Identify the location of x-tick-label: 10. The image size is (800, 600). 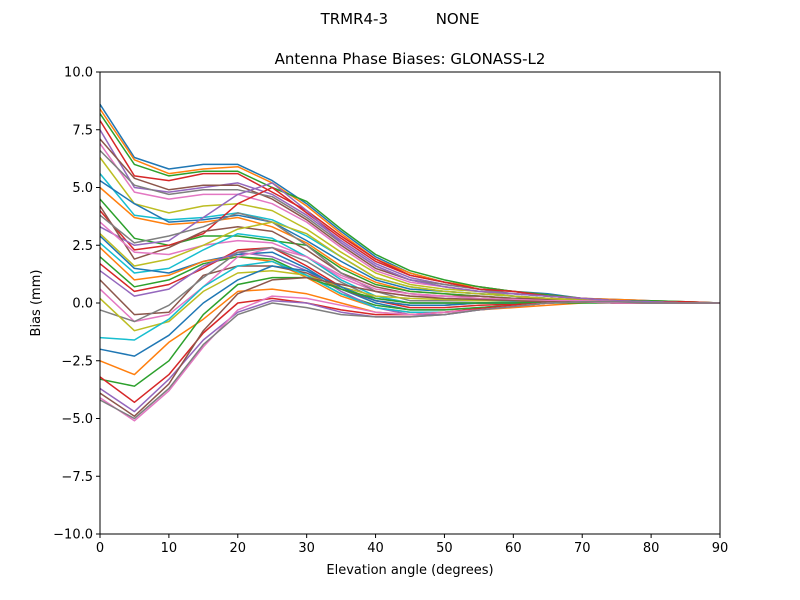
(169, 548).